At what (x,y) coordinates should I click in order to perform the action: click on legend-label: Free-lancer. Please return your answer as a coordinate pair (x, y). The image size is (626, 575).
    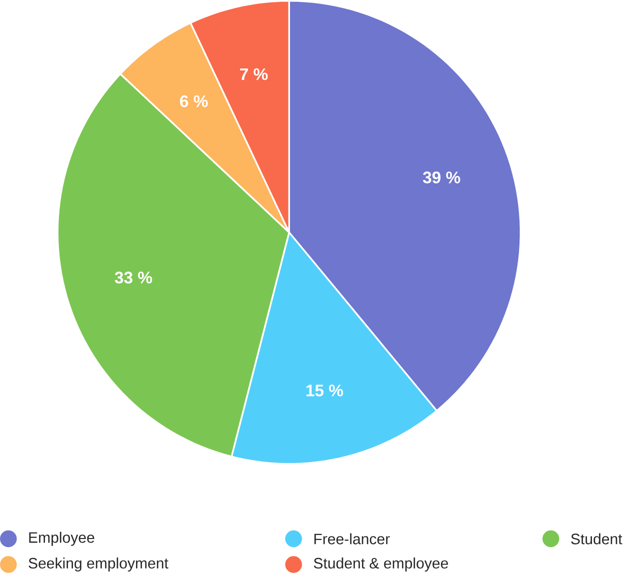
    Looking at the image, I should click on (352, 538).